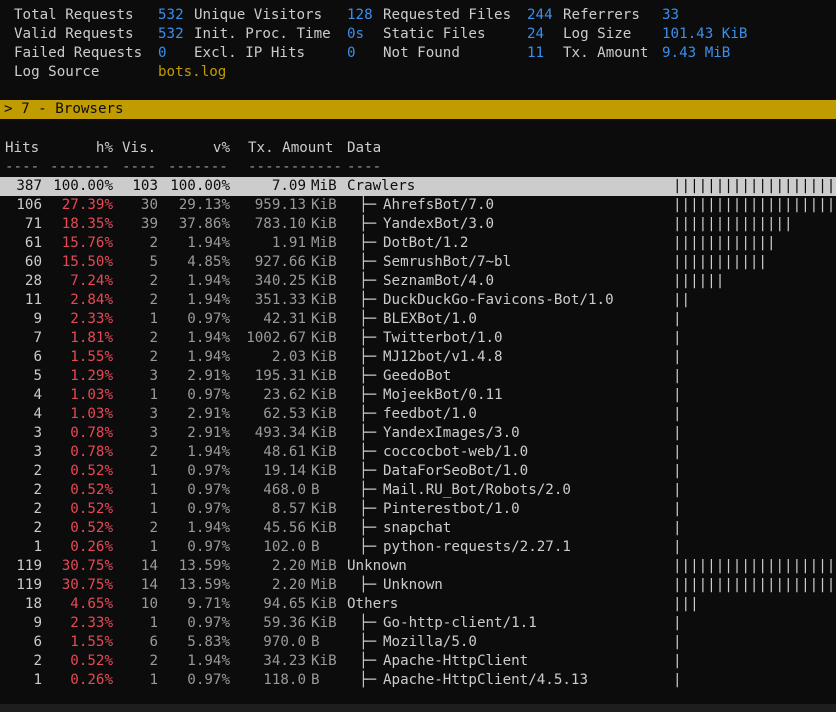 Image resolution: width=836 pixels, height=712 pixels. What do you see at coordinates (447, 262) in the screenshot?
I see `row-data-label: SemrushBot/7~bl` at bounding box center [447, 262].